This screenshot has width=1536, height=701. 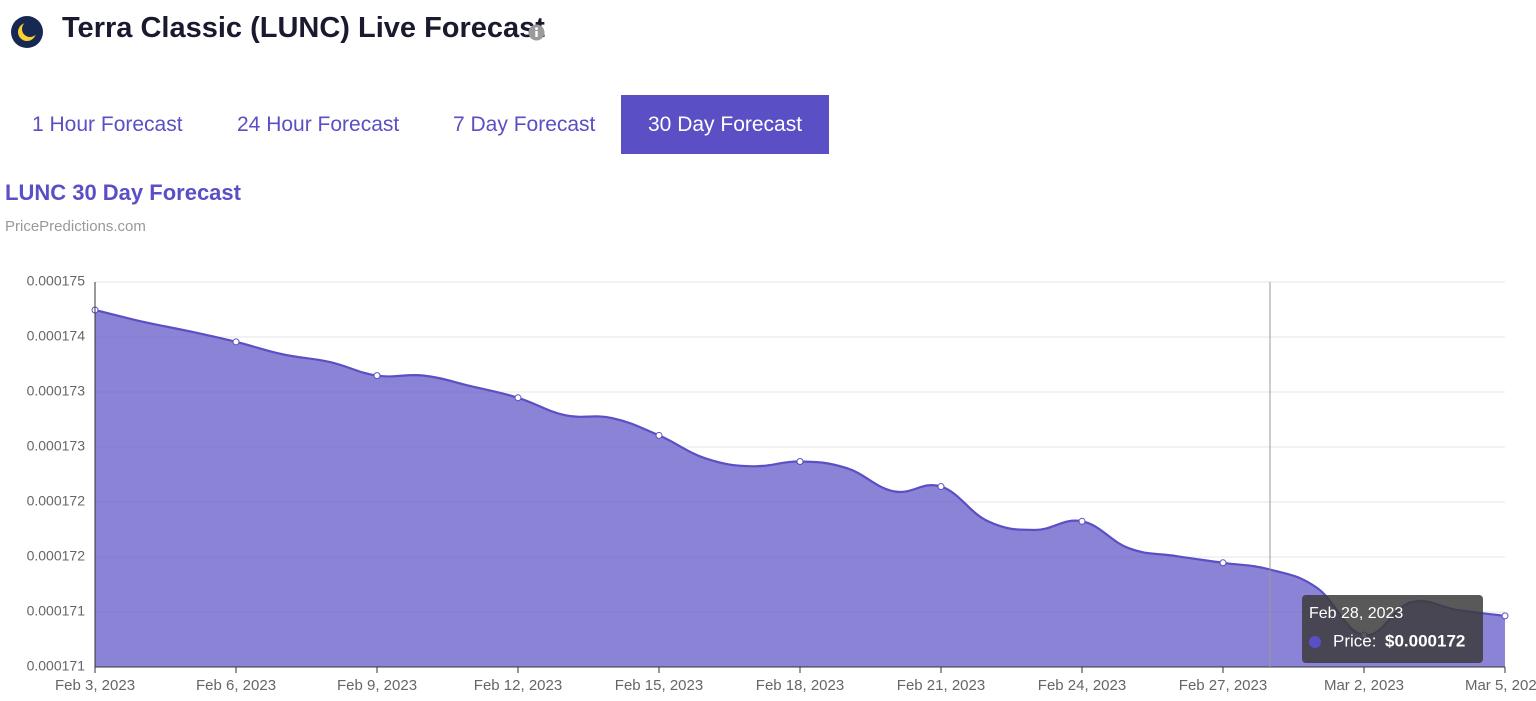 What do you see at coordinates (518, 685) in the screenshot?
I see `x-tick-label: Feb 12, 2023` at bounding box center [518, 685].